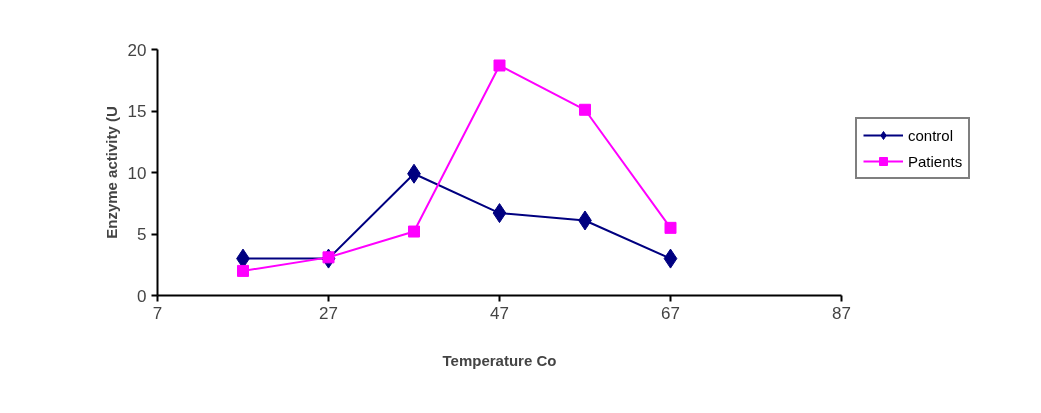  What do you see at coordinates (499, 313) in the screenshot?
I see `x-tick-label: 47` at bounding box center [499, 313].